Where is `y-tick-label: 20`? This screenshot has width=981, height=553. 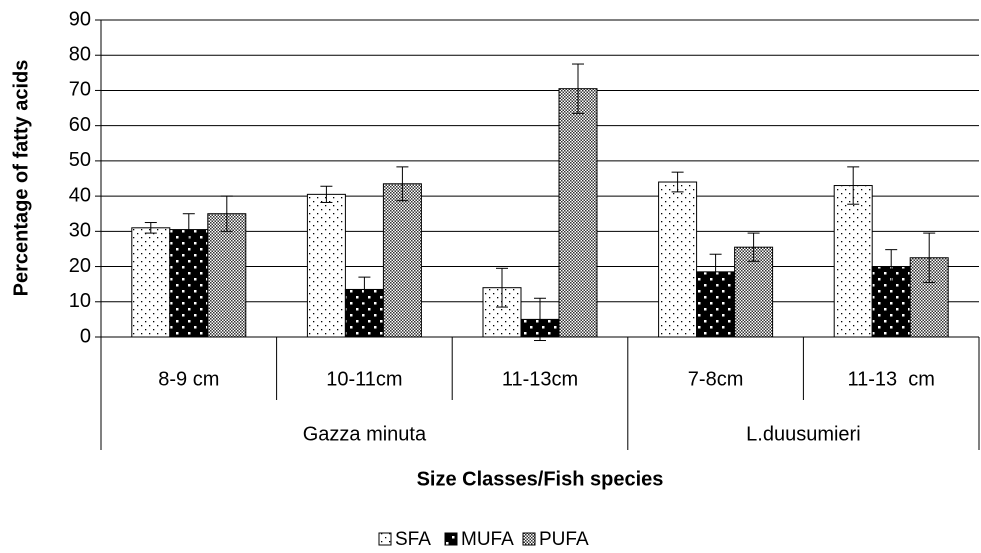 y-tick-label: 20 is located at coordinates (80, 266).